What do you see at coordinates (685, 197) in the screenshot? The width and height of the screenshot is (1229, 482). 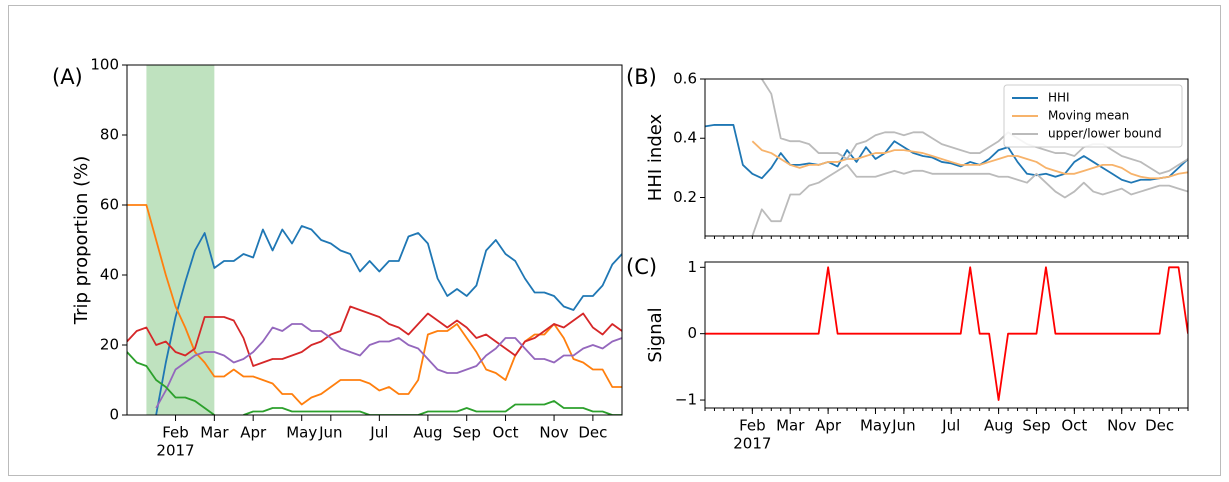 I see `y-tick-label: 0.2` at bounding box center [685, 197].